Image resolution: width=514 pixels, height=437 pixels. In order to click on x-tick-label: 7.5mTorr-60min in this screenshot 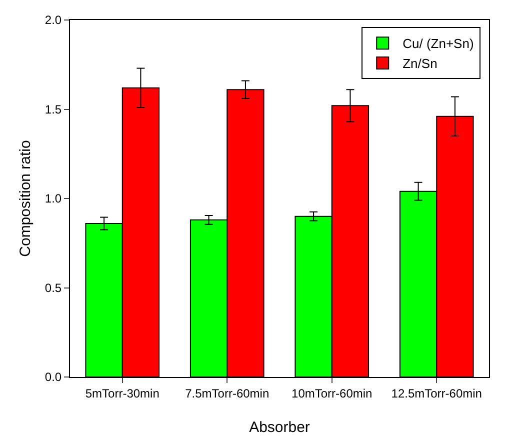, I will do `click(227, 393)`.